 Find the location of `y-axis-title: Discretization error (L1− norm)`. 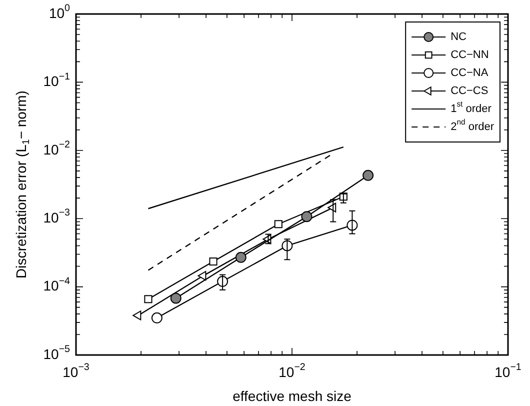

y-axis-title: Discretization error (L1− norm) is located at coordinates (22, 184).